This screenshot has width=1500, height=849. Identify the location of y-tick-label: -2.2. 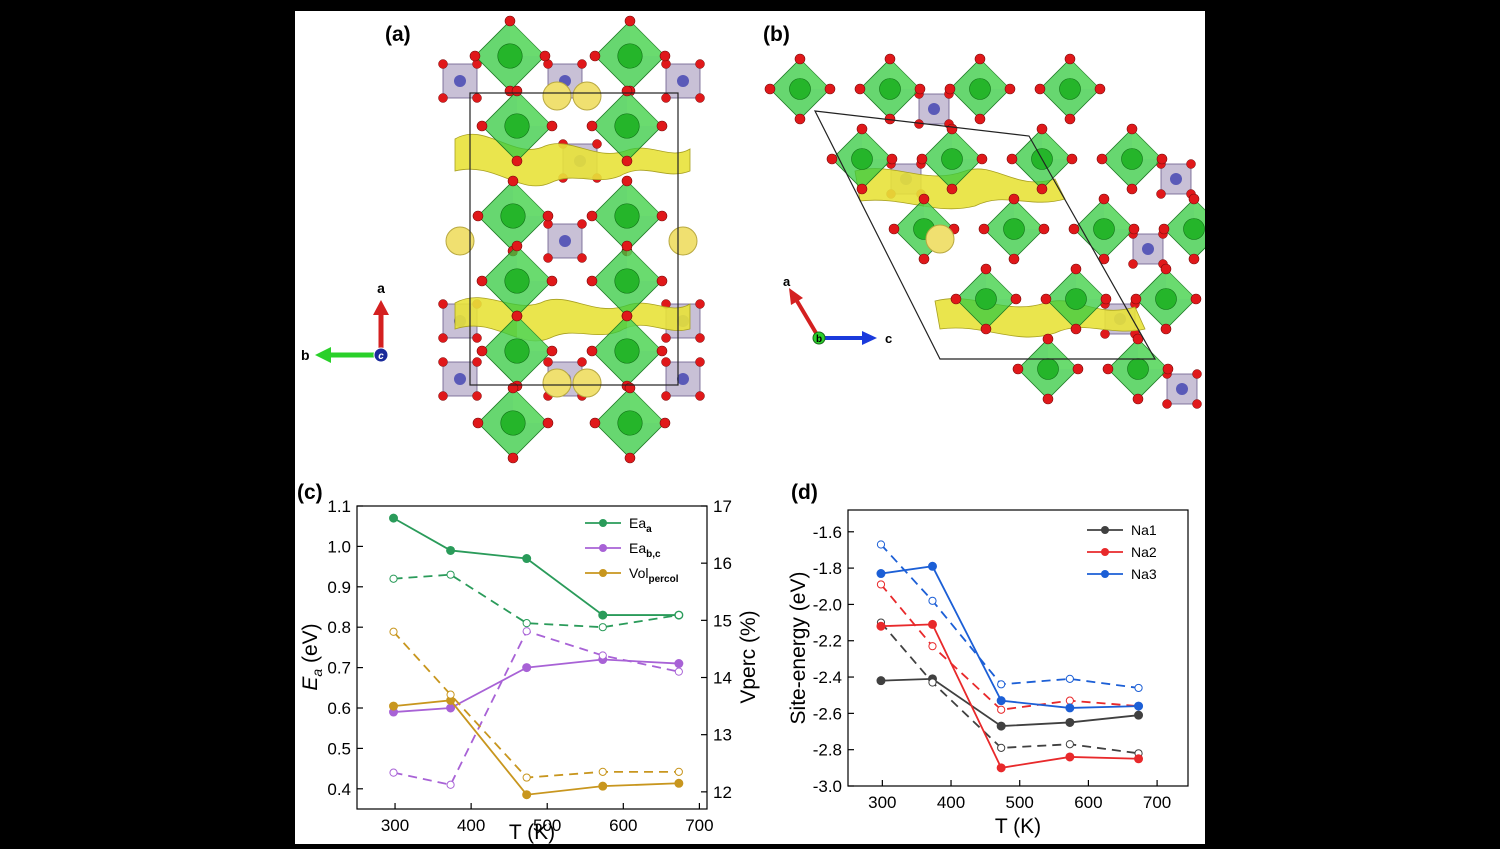
(827, 641).